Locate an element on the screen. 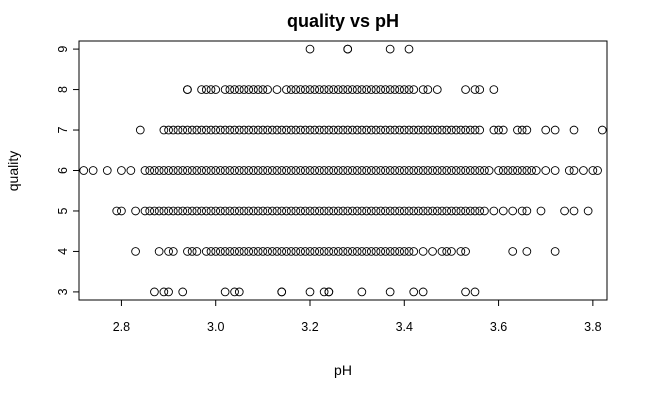  x-tick-label: 3.0 is located at coordinates (215, 327).